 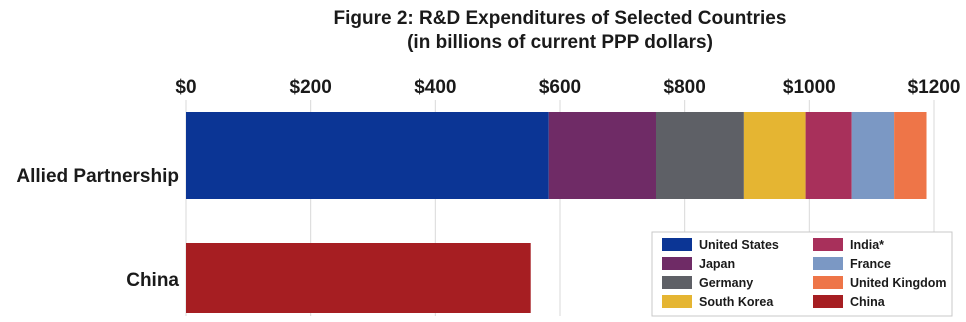 What do you see at coordinates (560, 87) in the screenshot?
I see `x-tick-label: $600` at bounding box center [560, 87].